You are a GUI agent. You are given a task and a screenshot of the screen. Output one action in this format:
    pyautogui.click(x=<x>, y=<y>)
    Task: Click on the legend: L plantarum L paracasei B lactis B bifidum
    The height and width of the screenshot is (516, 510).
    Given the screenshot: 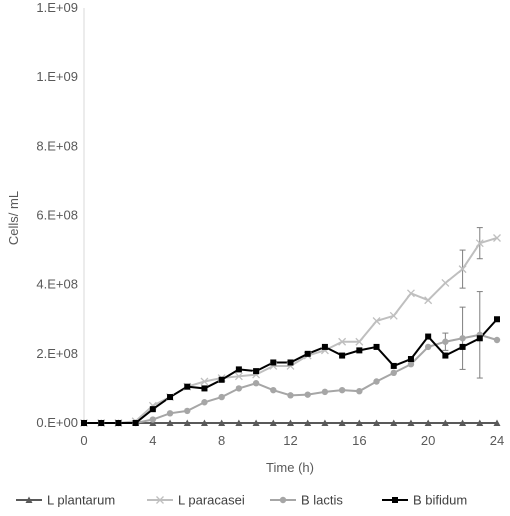 What is the action you would take?
    pyautogui.click(x=241, y=500)
    